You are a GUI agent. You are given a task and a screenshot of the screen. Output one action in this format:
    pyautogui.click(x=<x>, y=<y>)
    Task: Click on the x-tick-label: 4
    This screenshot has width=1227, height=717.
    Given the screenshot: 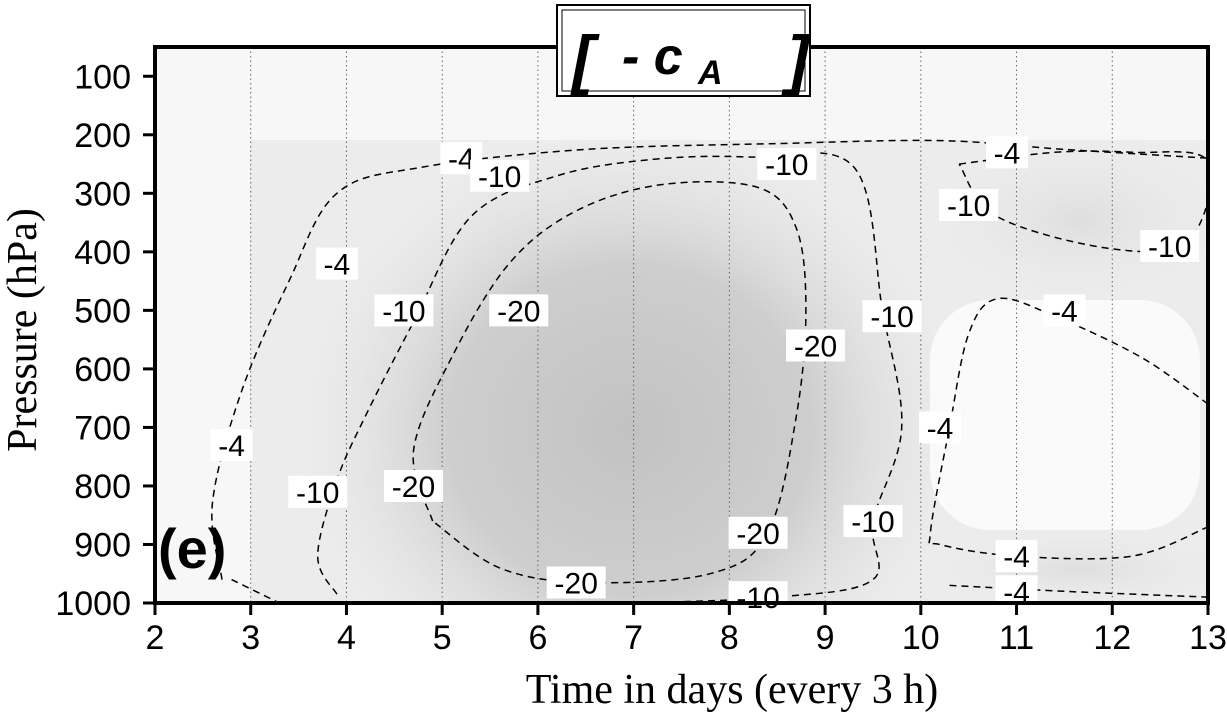 What is the action you would take?
    pyautogui.click(x=346, y=638)
    